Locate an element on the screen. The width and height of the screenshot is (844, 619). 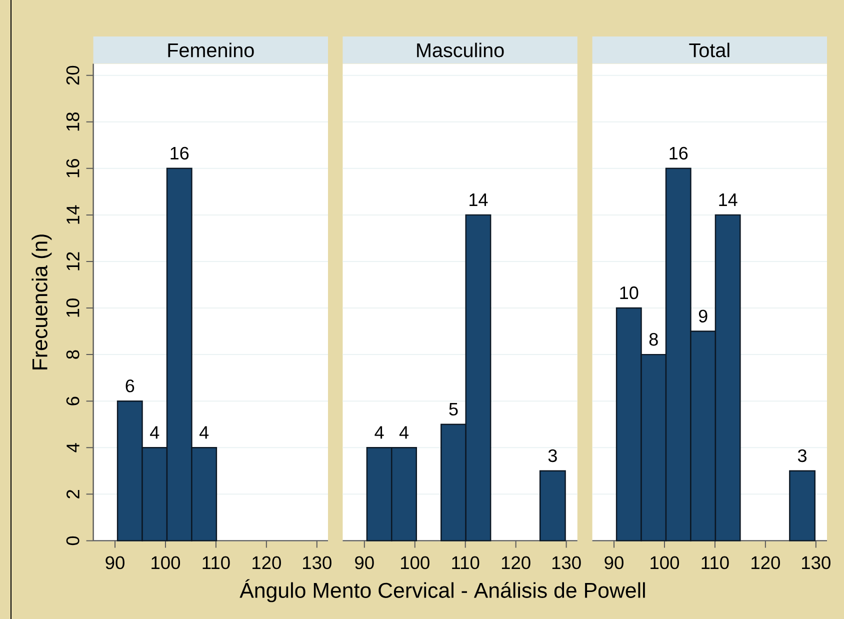
y-tick-label: 4 is located at coordinates (73, 447).